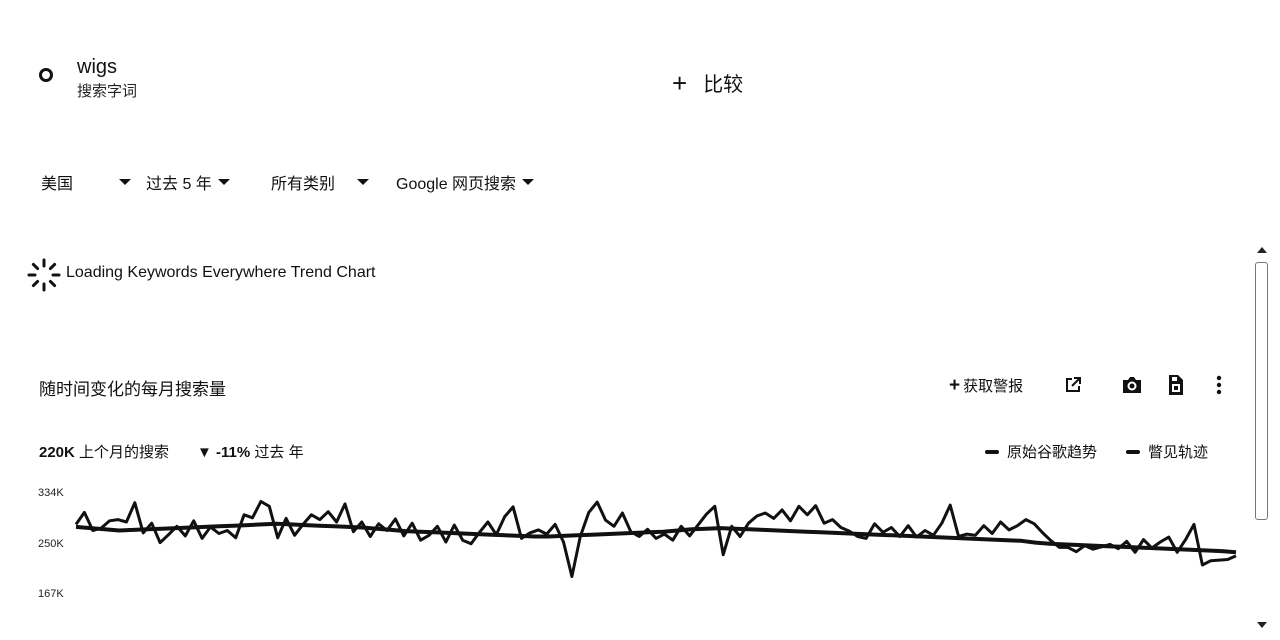 The height and width of the screenshot is (640, 1280). I want to click on y-tick-label: 167K, so click(51, 594).